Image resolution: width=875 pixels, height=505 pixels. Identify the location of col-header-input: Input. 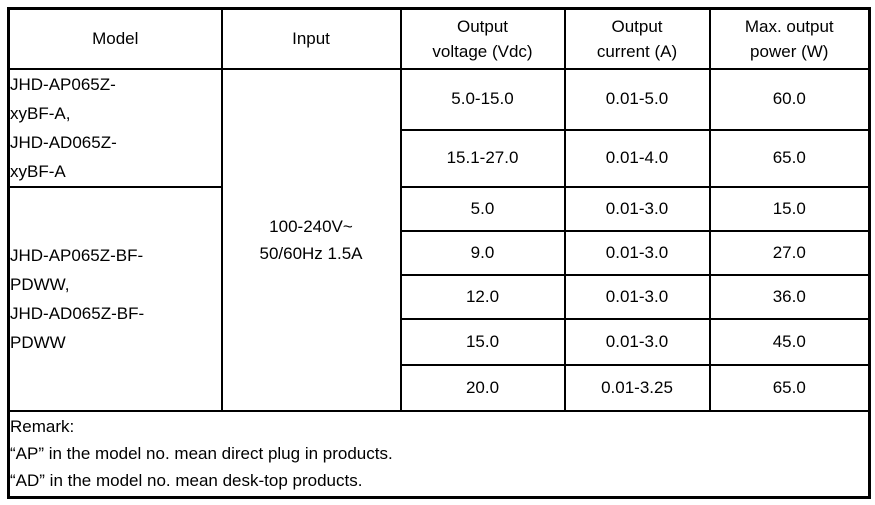
(311, 38).